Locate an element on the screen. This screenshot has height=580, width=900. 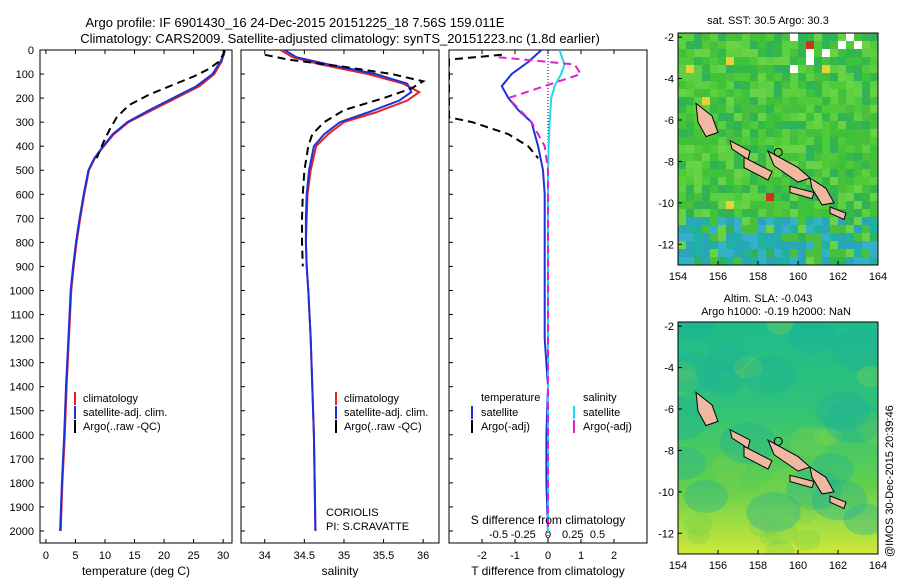
difference-xlabel-s: S difference from climatology is located at coordinates (548, 520).